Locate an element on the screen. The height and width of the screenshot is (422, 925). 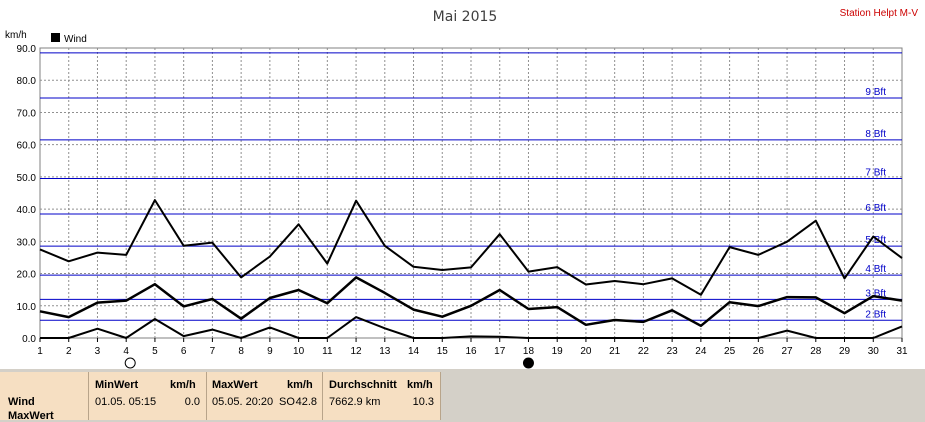
y-tick-label: 50.0 is located at coordinates (27, 178).